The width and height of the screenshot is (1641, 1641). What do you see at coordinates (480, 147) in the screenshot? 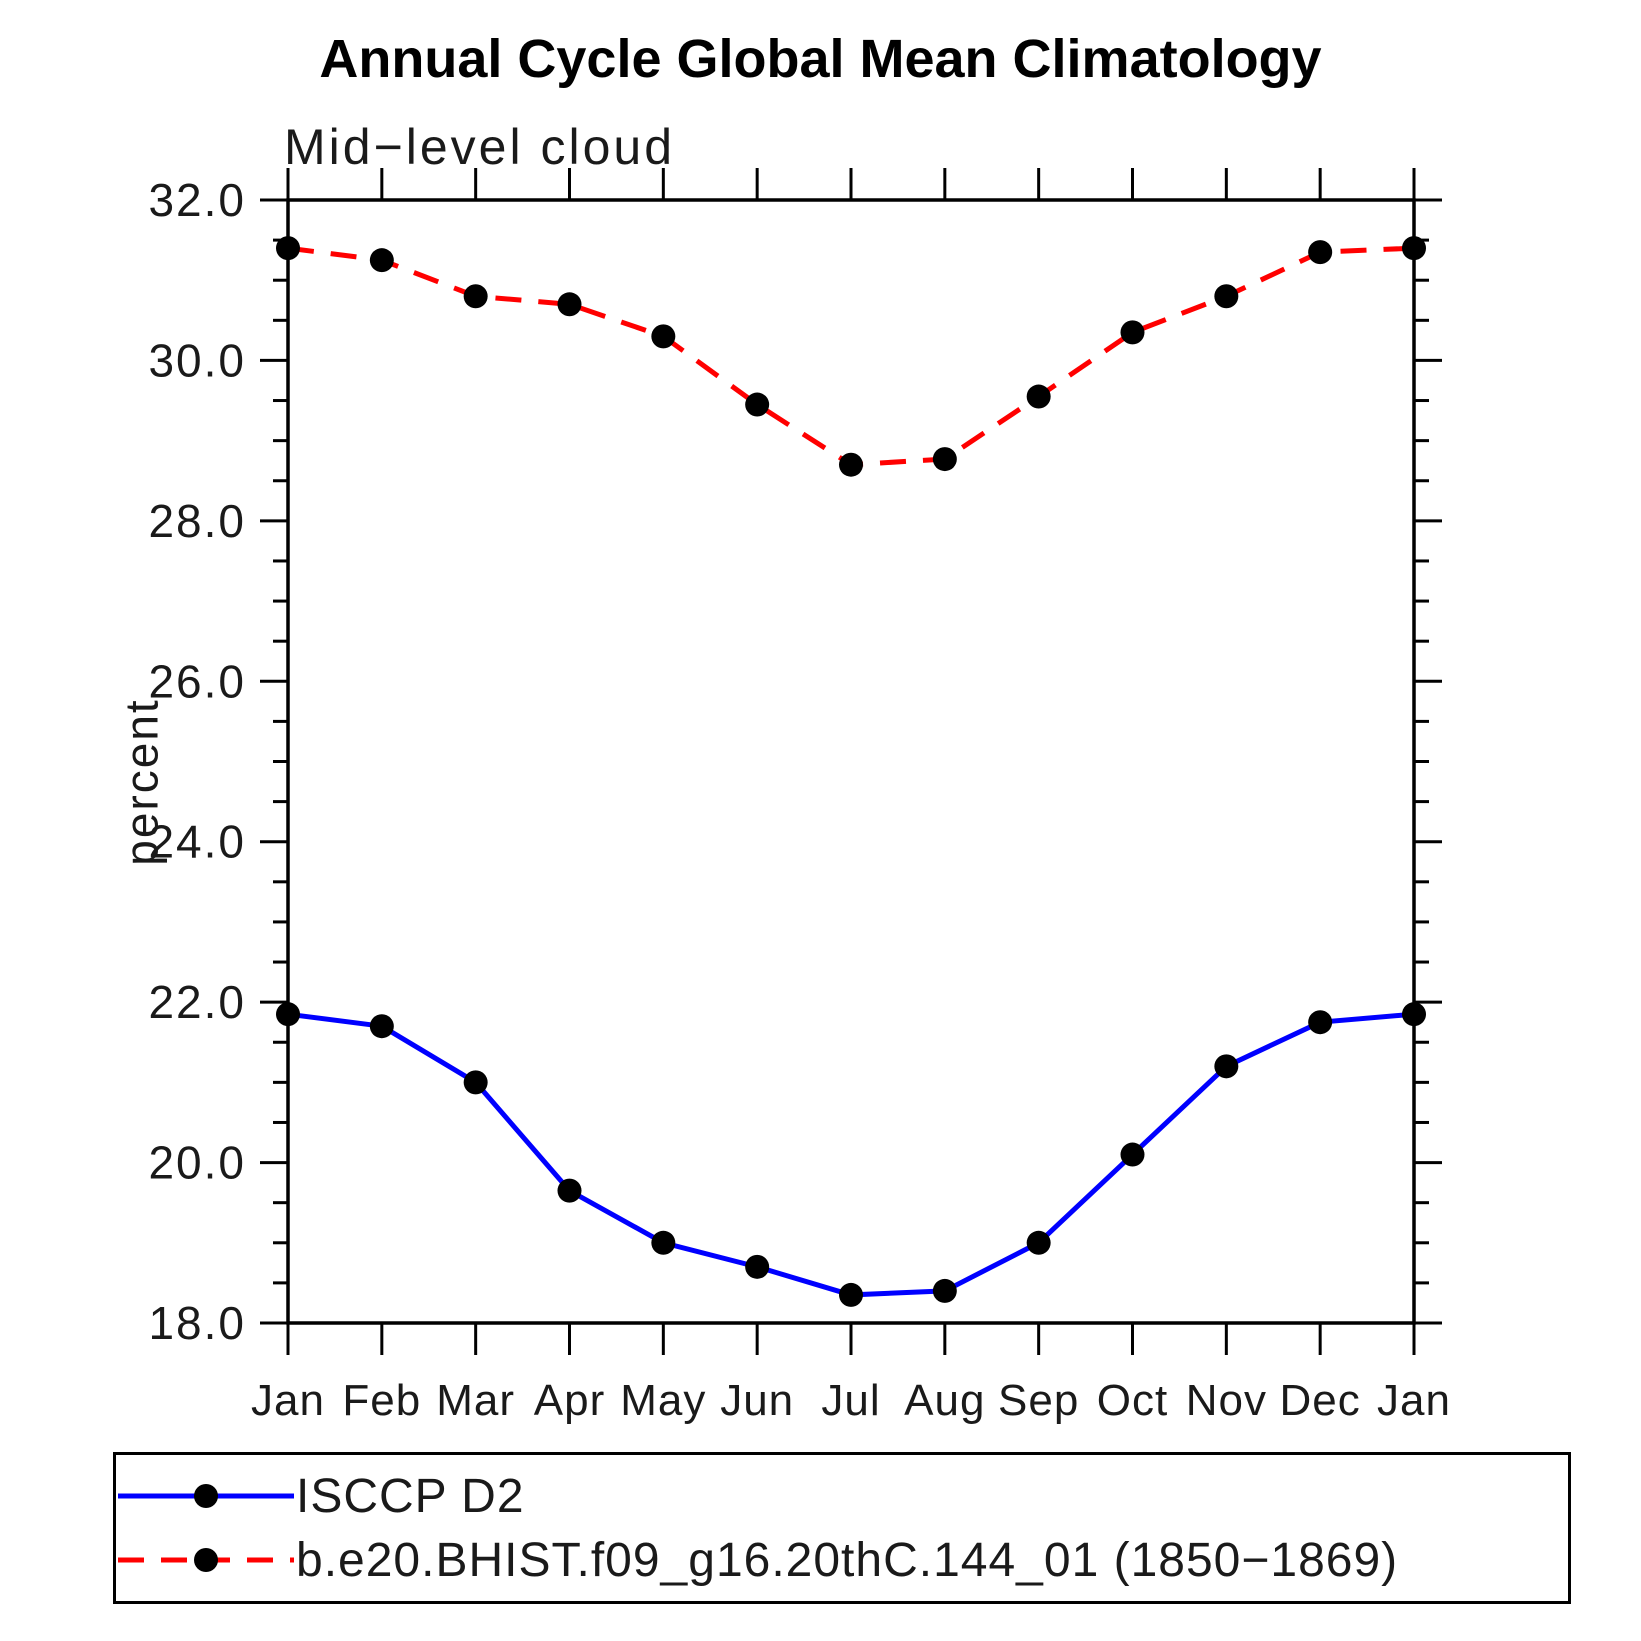
I see `chart-subtitle: Mid−level cloud` at bounding box center [480, 147].